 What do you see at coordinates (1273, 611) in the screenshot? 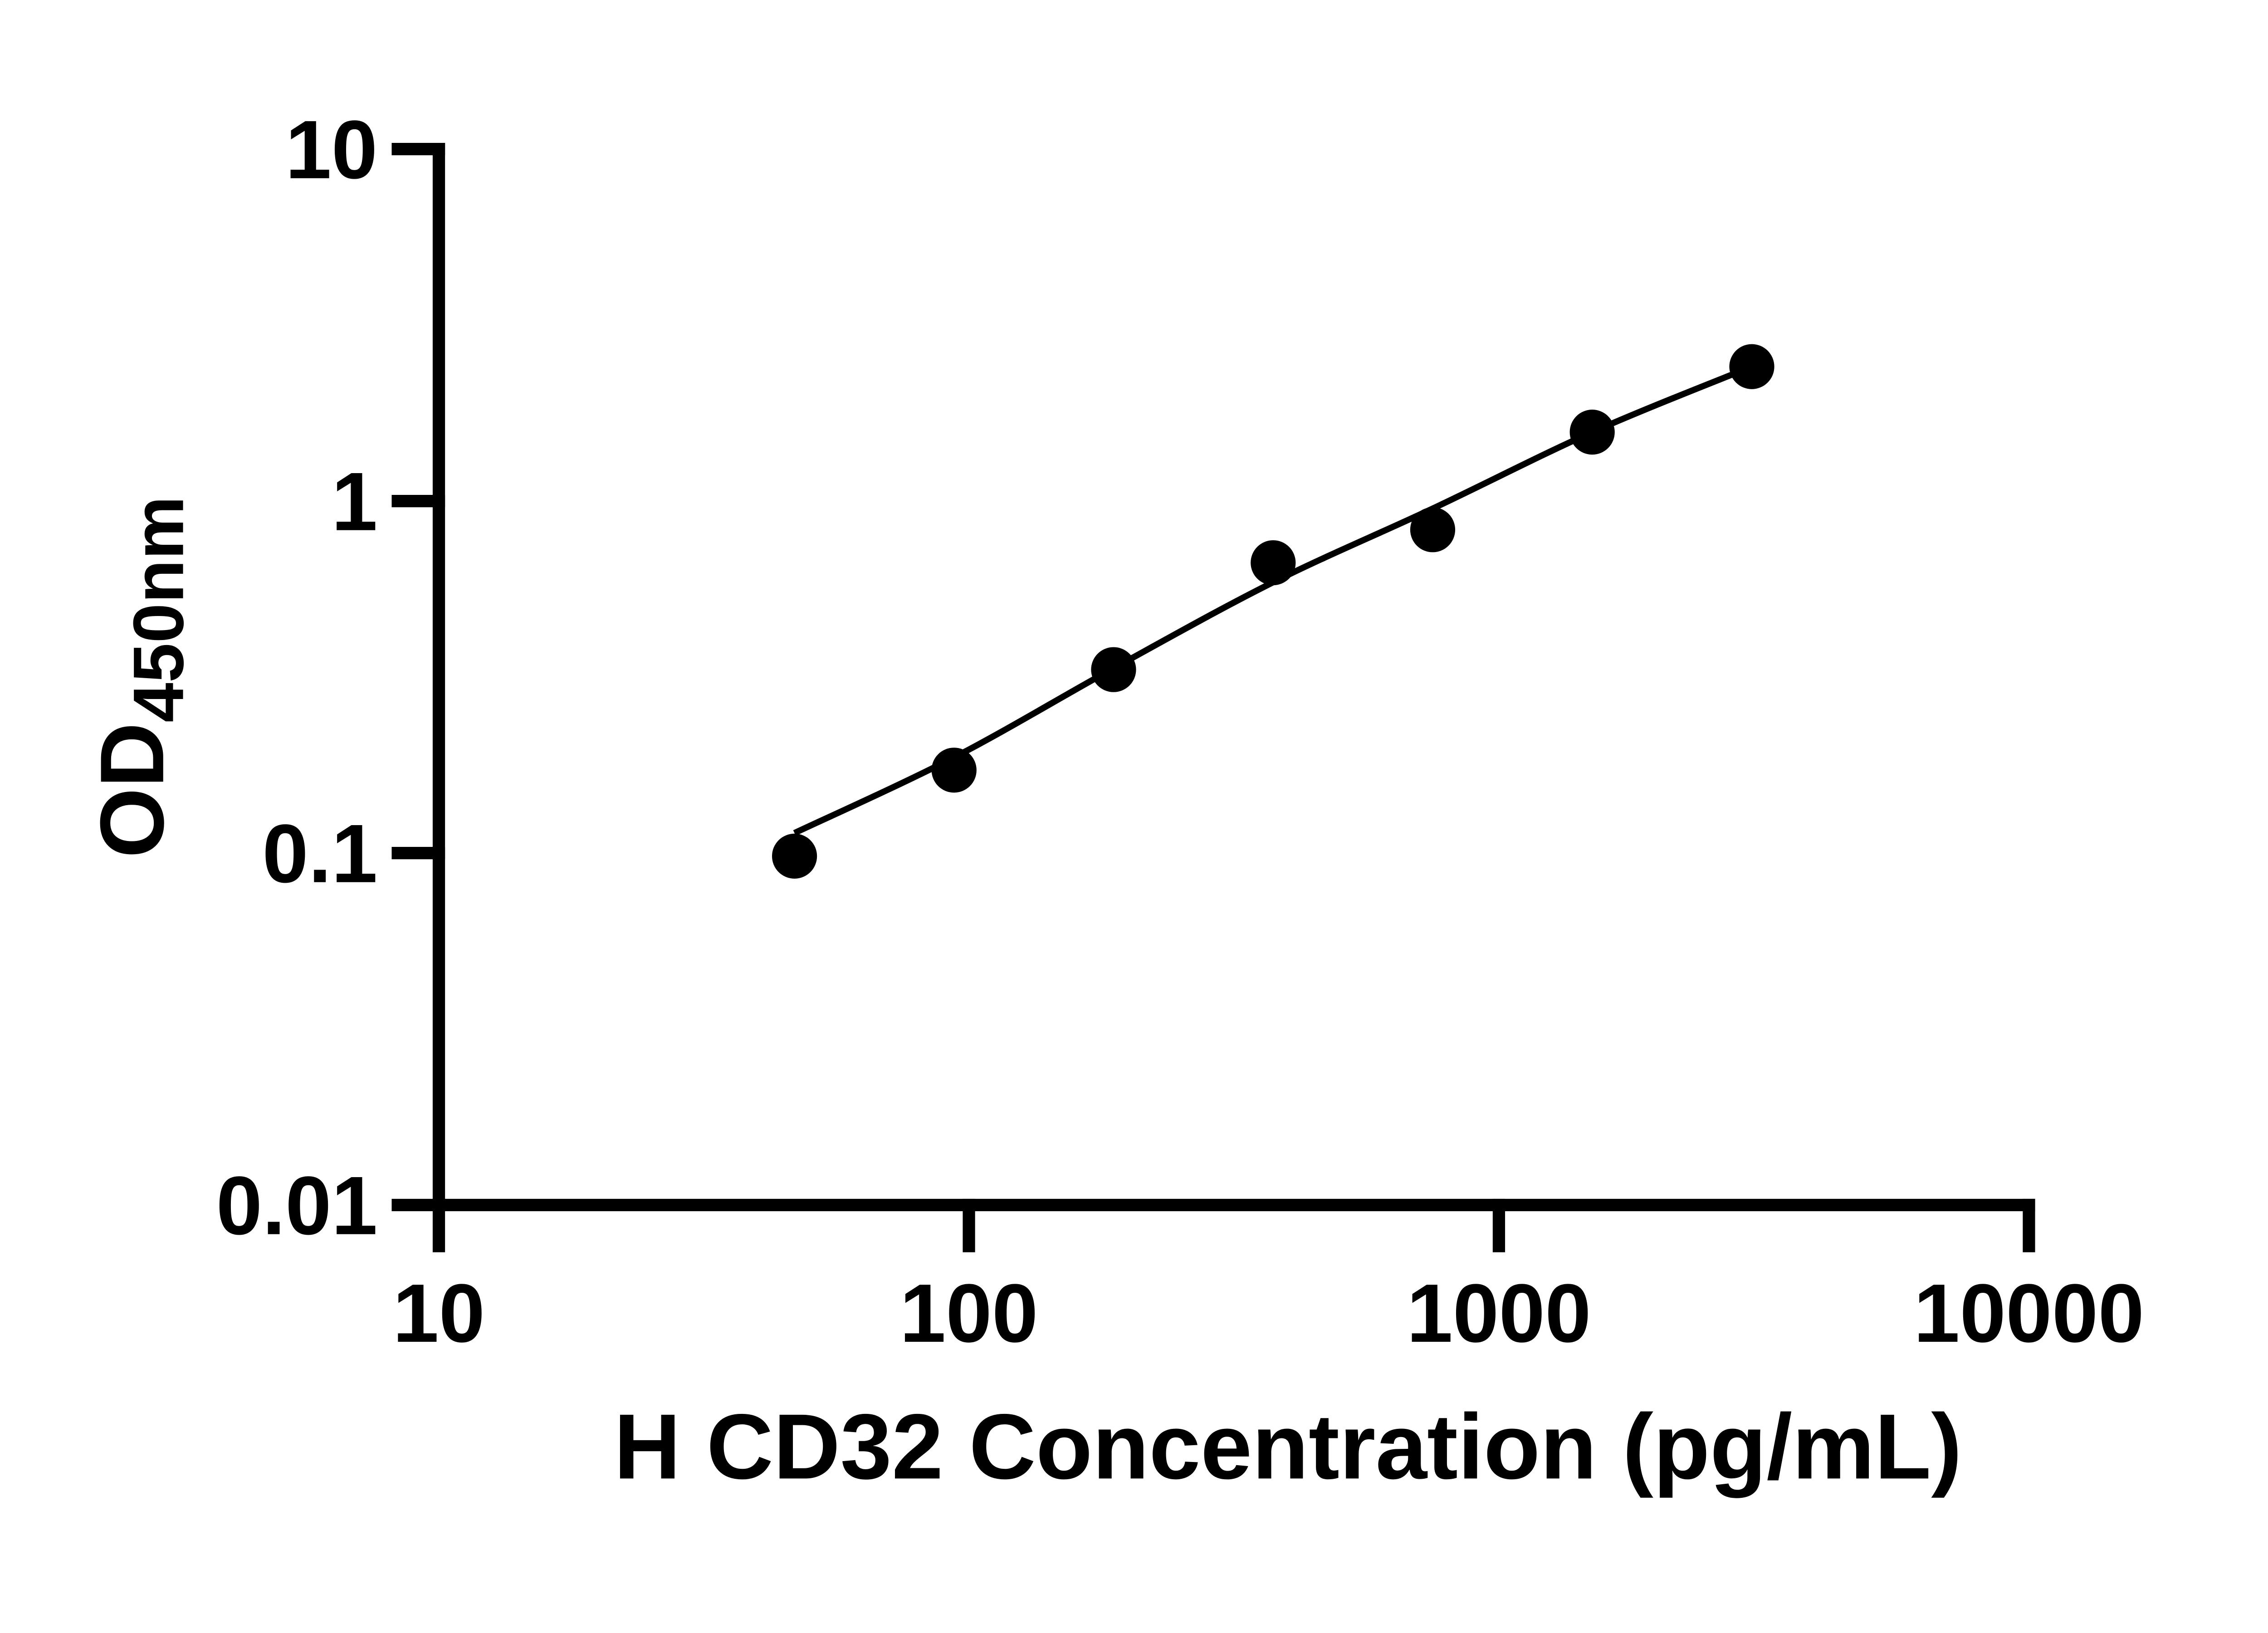
I see `plot-series` at bounding box center [1273, 611].